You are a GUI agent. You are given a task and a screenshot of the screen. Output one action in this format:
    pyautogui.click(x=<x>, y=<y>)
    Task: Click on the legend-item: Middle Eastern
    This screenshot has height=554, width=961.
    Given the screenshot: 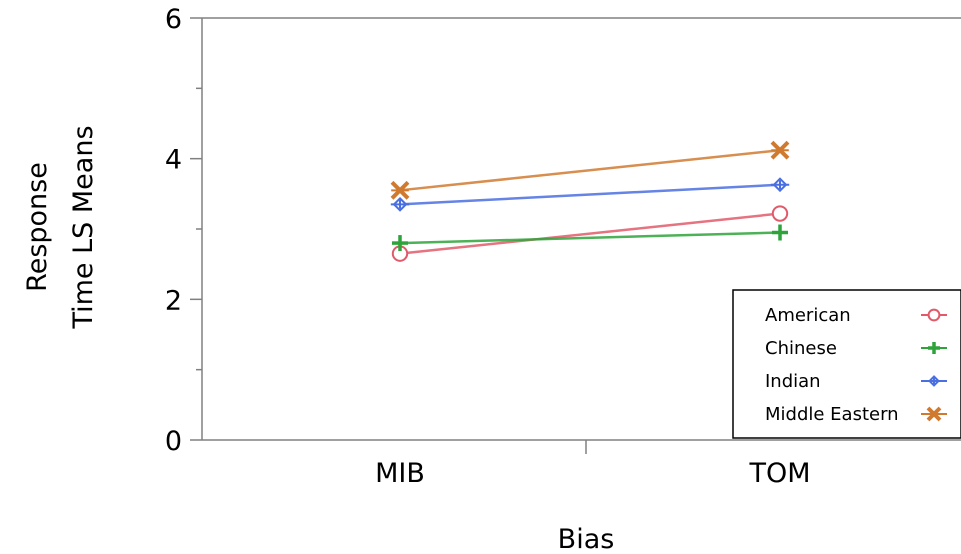 What is the action you would take?
    pyautogui.click(x=856, y=414)
    